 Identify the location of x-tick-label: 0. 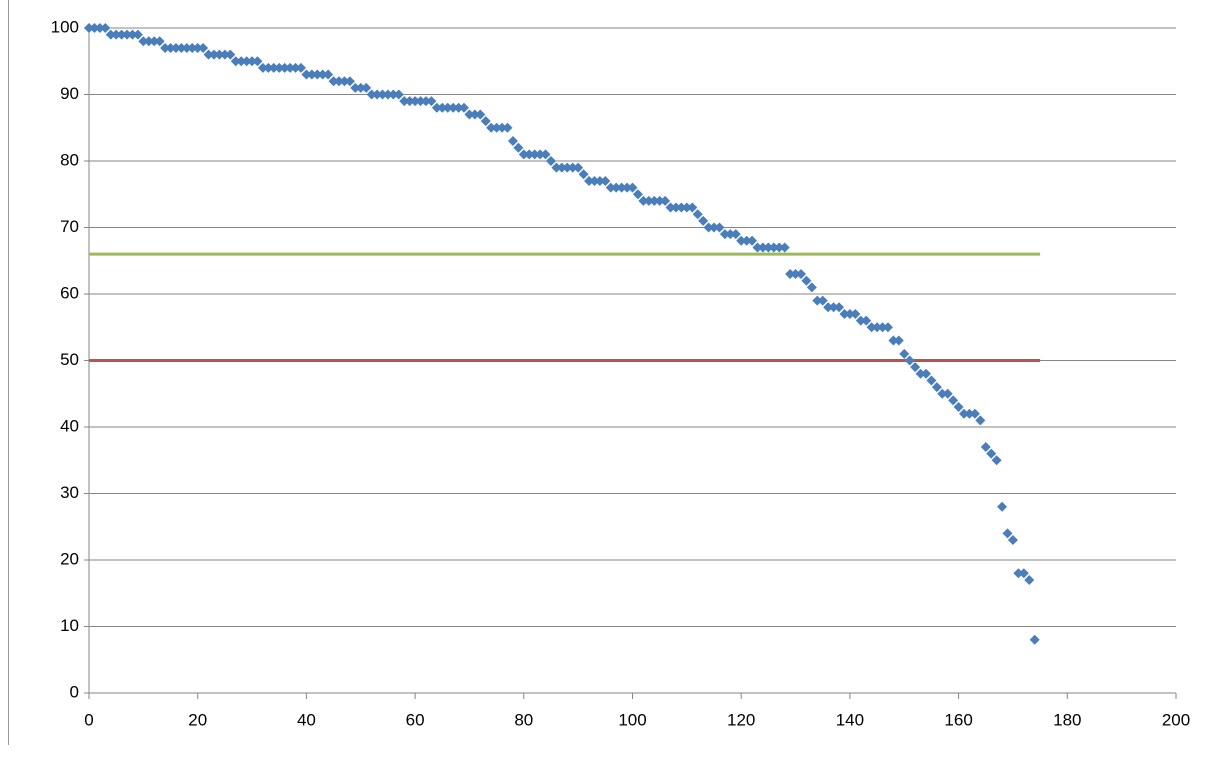
(88, 719).